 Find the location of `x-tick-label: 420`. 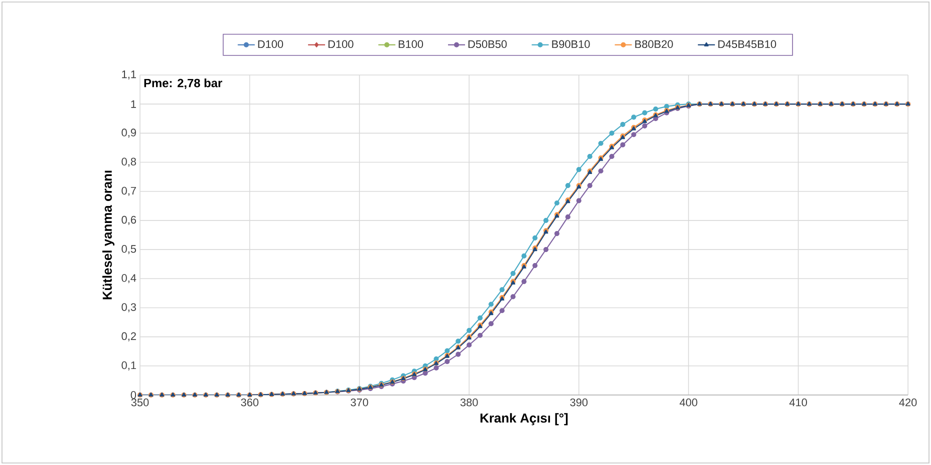

x-tick-label: 420 is located at coordinates (908, 402).